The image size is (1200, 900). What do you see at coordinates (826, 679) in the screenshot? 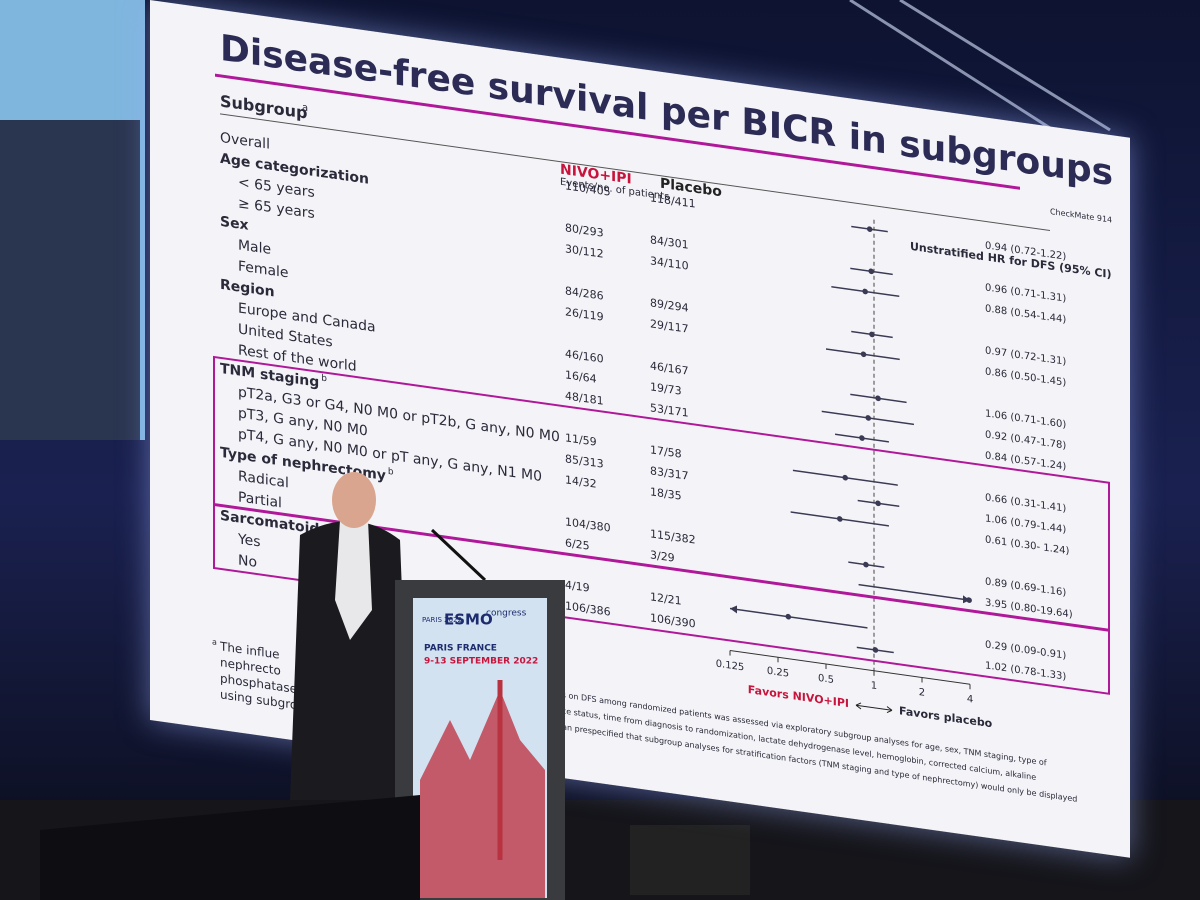
I see `x-tick-label: 0.5` at bounding box center [826, 679].